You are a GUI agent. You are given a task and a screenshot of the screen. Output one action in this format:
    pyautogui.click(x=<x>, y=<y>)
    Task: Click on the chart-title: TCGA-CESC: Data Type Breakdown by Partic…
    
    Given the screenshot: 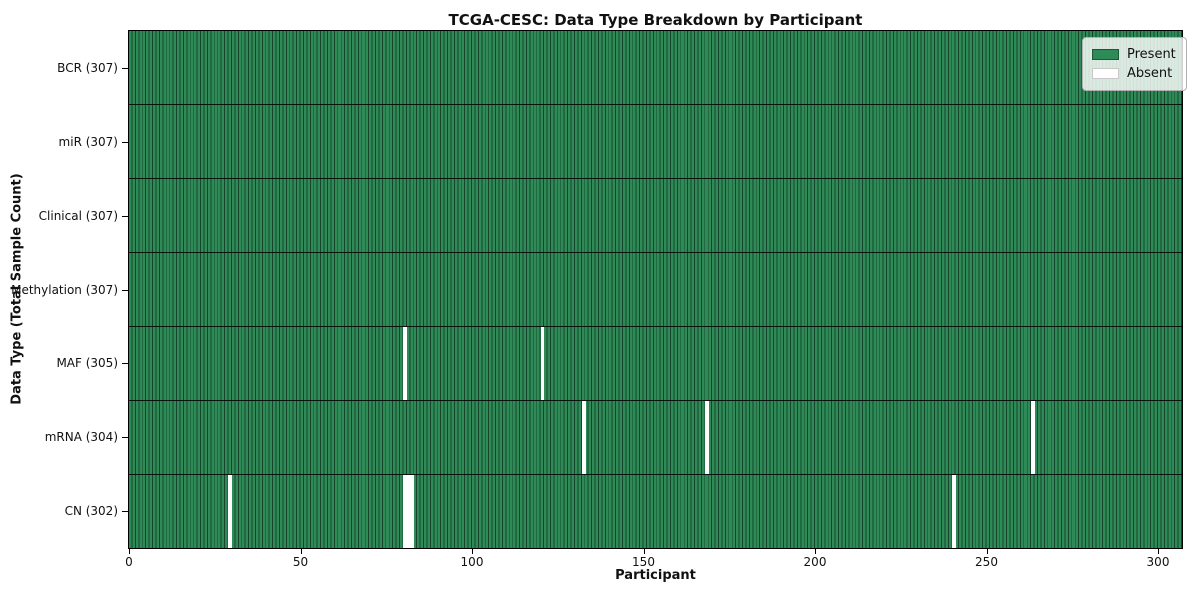 What is the action you would take?
    pyautogui.click(x=655, y=20)
    